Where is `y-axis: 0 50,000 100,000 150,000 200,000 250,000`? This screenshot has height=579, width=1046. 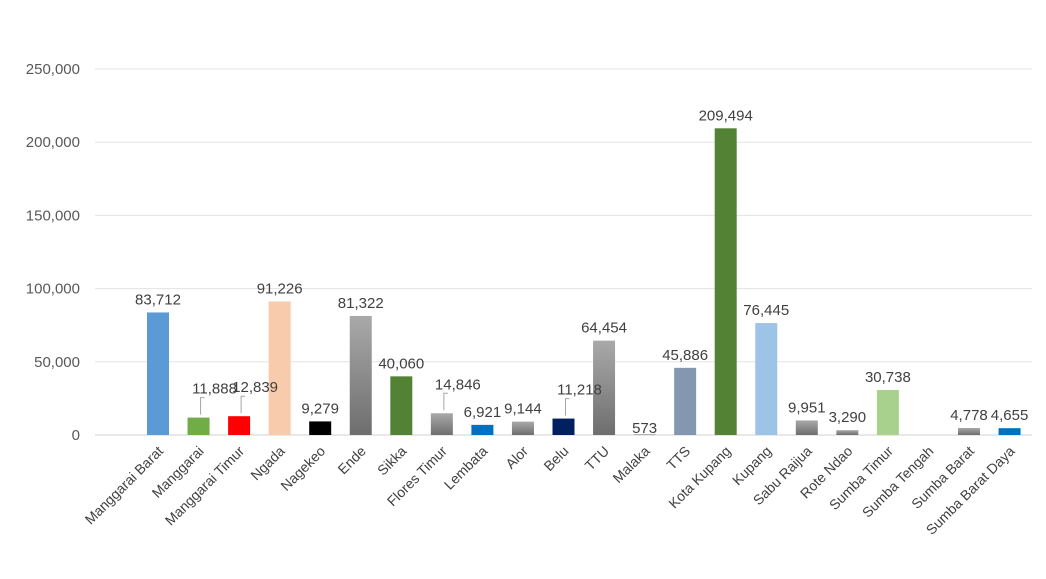
y-axis: 0 50,000 100,000 150,000 200,000 250,000 is located at coordinates (53, 252).